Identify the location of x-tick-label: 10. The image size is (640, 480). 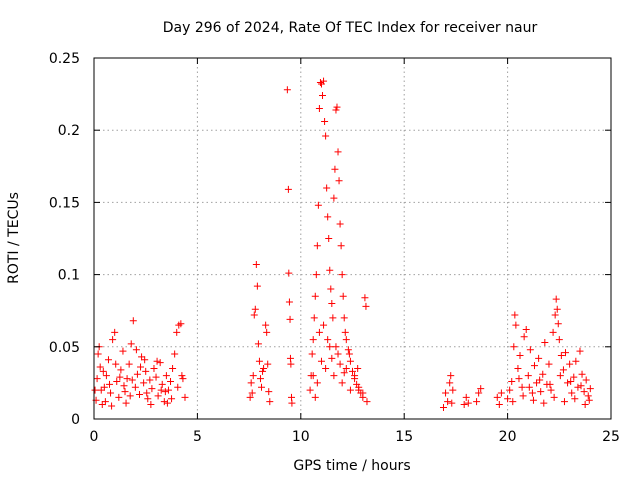
(301, 437).